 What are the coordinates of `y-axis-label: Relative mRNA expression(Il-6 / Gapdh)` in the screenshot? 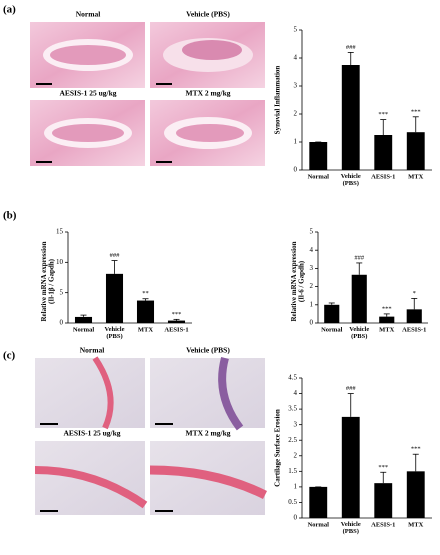 It's located at (298, 281).